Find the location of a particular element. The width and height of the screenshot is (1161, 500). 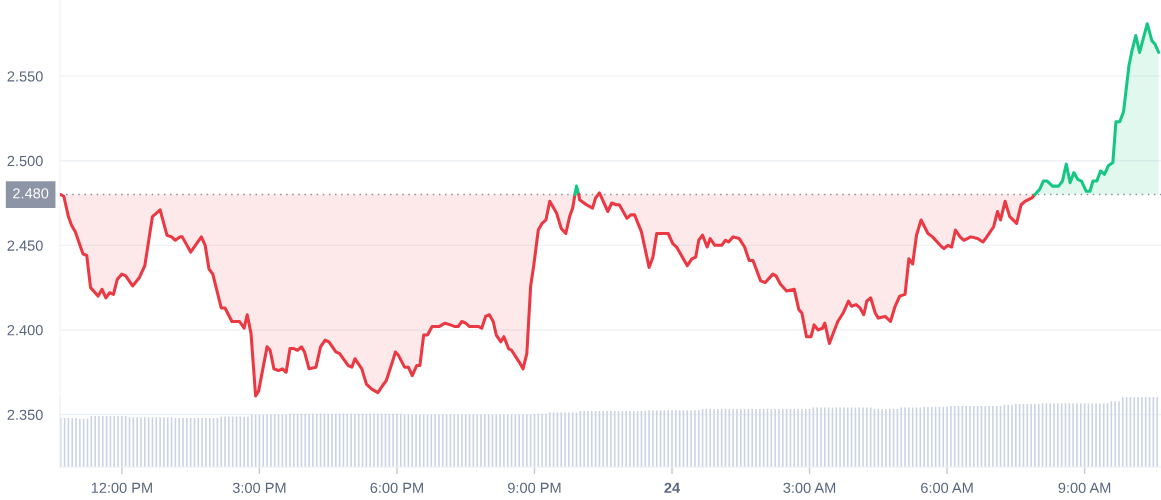

x-tick-label: 9:00 PM is located at coordinates (534, 487).